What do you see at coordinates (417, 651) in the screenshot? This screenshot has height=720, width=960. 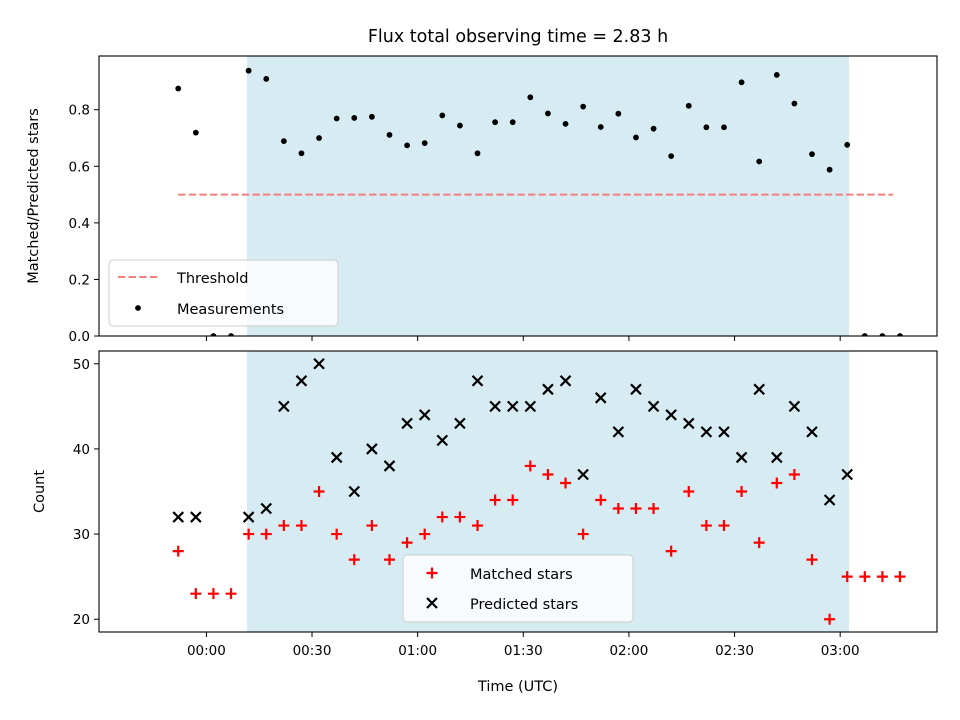 I see `x-tick-label: 01:00` at bounding box center [417, 651].